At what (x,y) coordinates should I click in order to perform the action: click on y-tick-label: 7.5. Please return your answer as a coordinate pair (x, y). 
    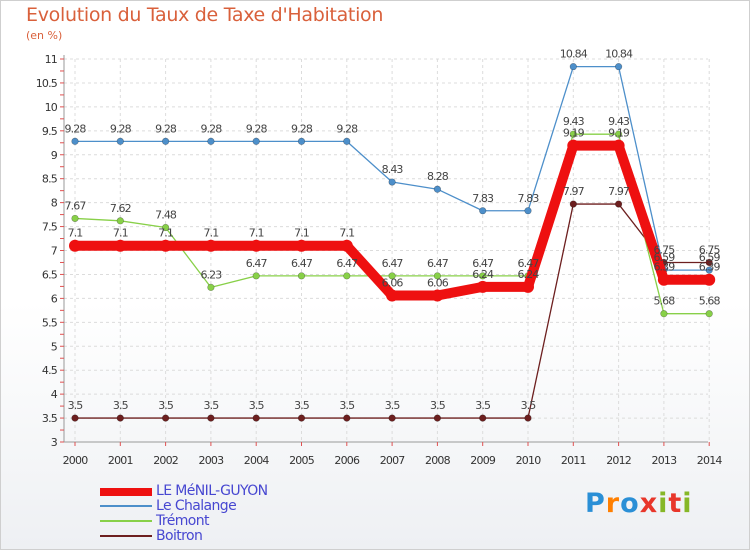
    Looking at the image, I should click on (50, 227).